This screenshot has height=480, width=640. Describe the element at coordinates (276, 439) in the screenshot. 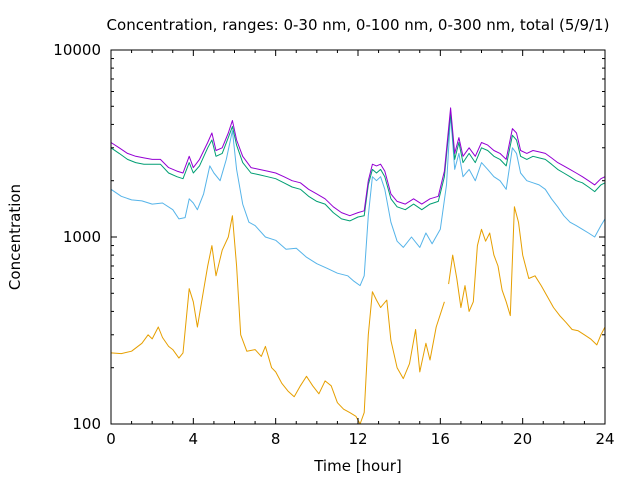

I see `x-tick-label: 8` at that location.